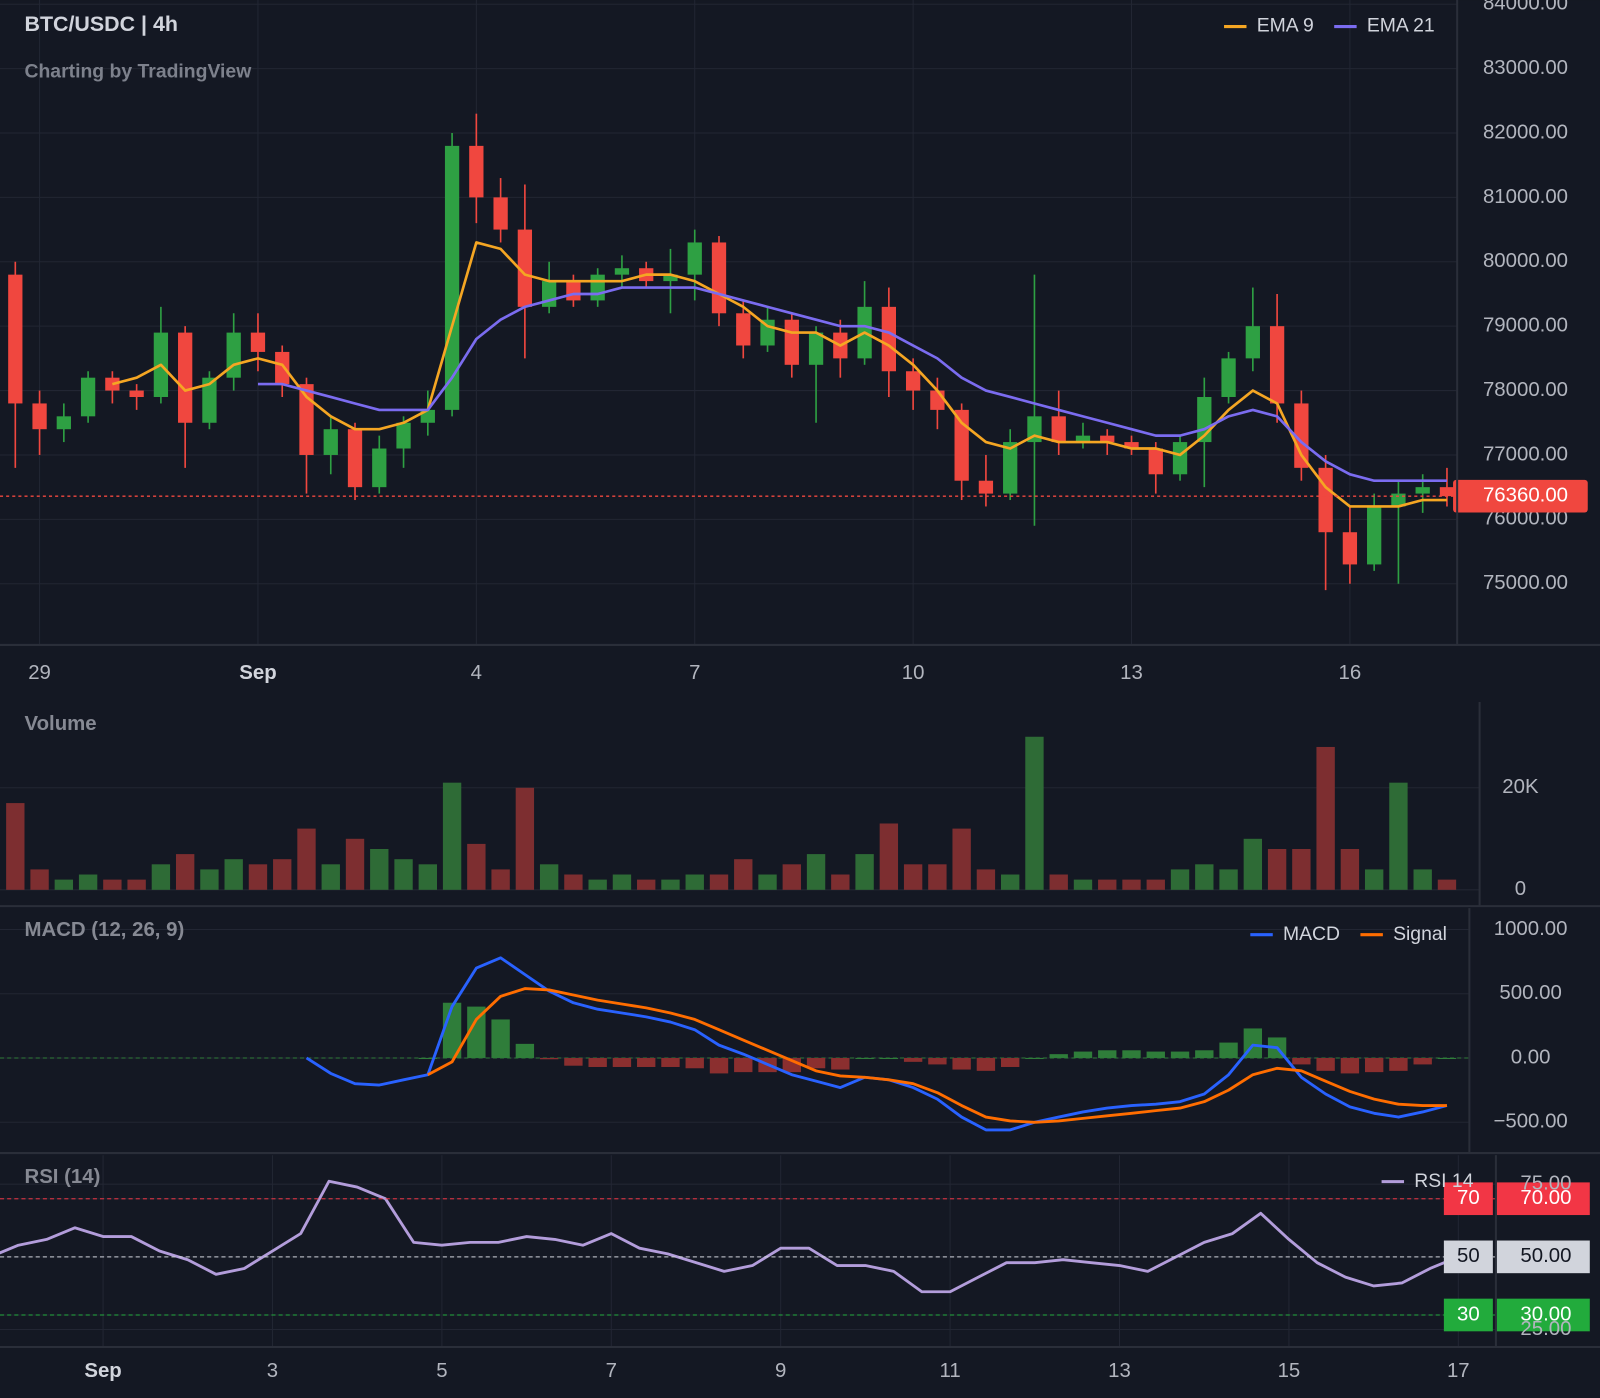 The image size is (1600, 1398). Describe the element at coordinates (1525, 197) in the screenshot. I see `y-tick-label: 81000.00` at that location.